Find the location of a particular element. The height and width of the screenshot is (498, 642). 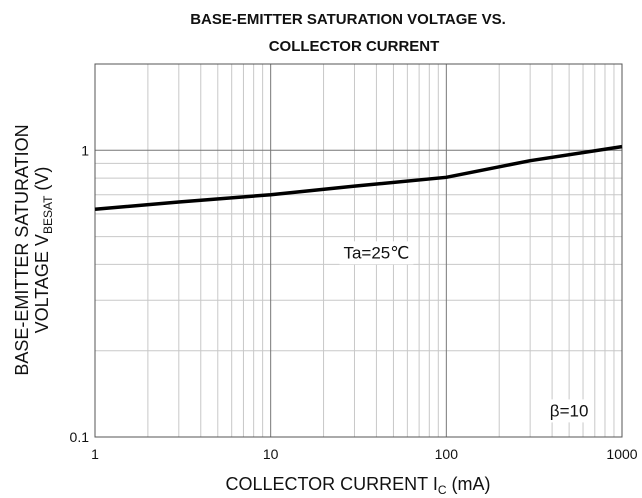

x-tick-label: 1 is located at coordinates (95, 454).